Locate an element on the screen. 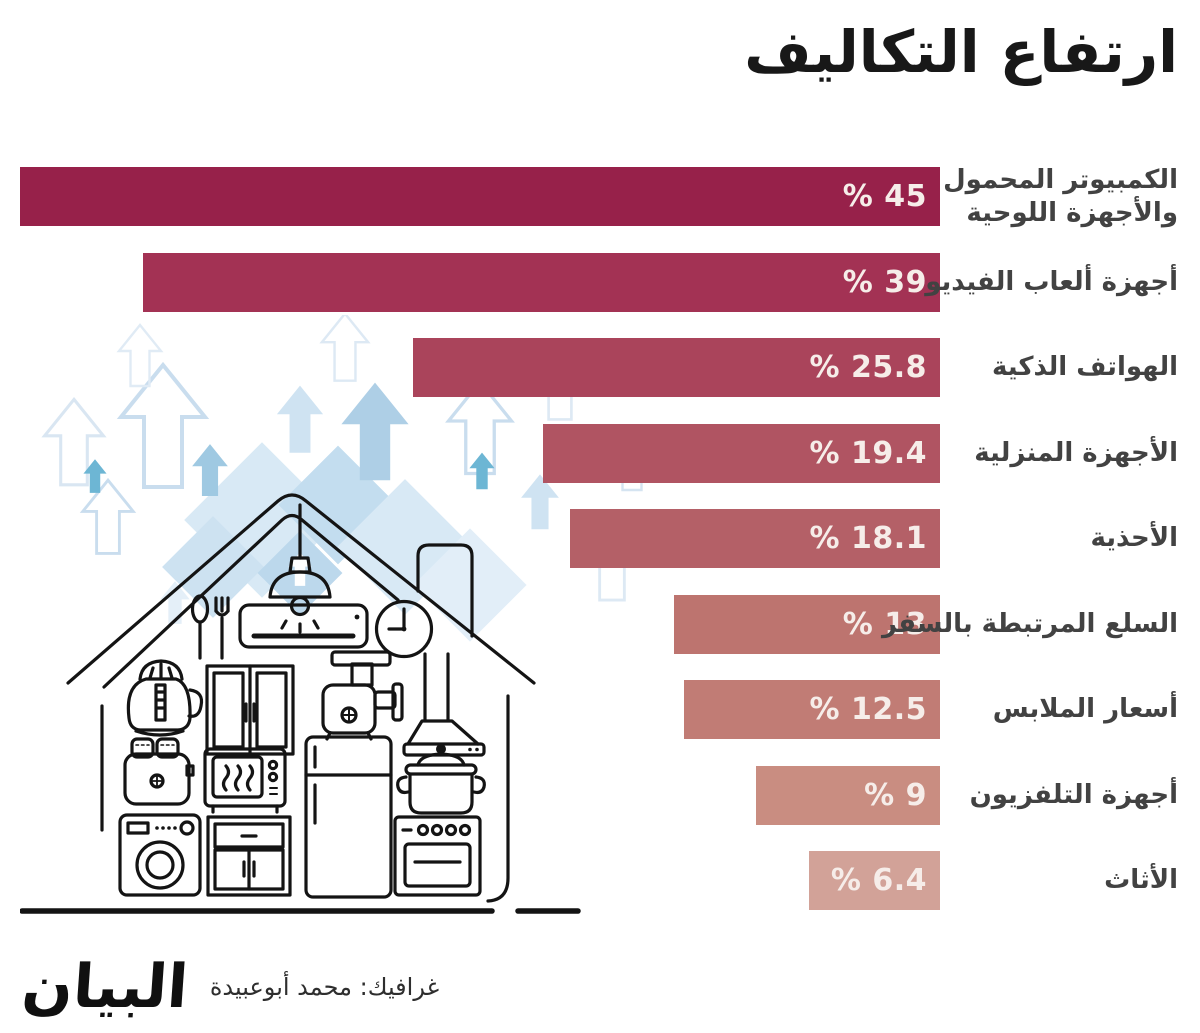 Image resolution: width=1200 pixels, height=1033 pixels. footer: البيان غرافيك: محمد أبوعبيدة is located at coordinates (229, 987).